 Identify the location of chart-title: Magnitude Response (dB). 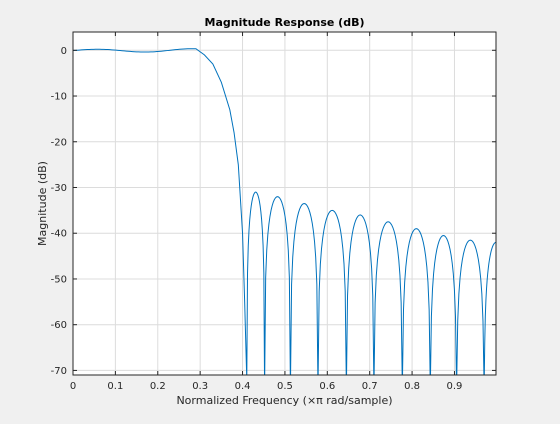
(285, 22).